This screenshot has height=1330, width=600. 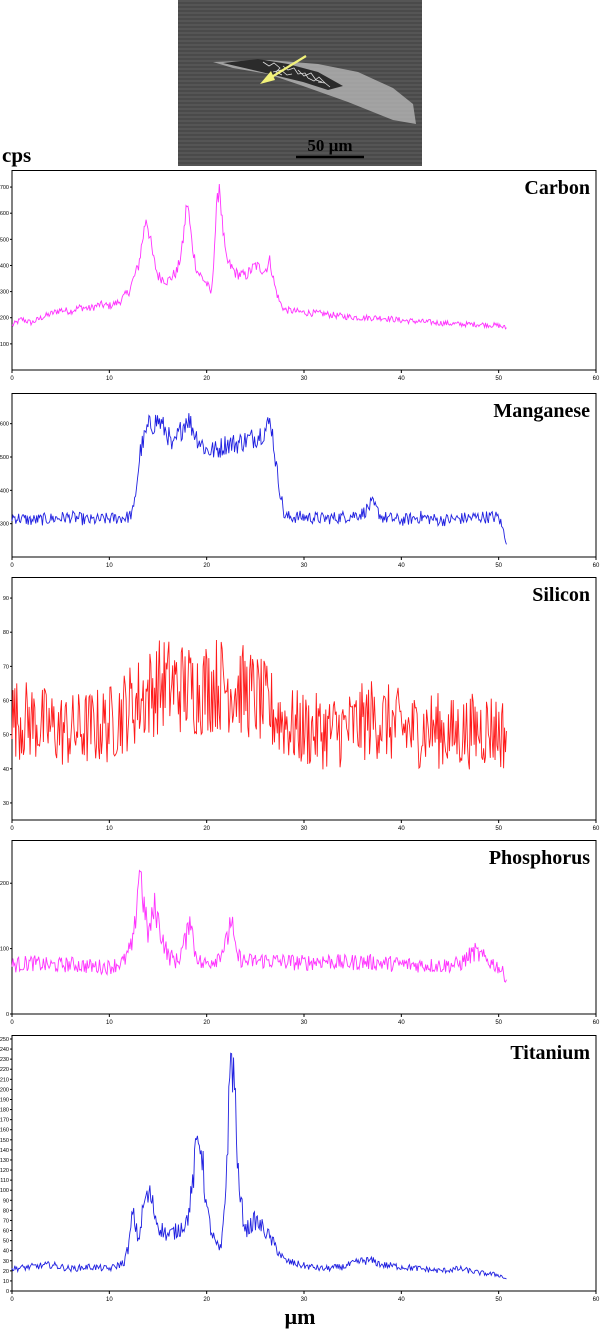 What do you see at coordinates (4, 1171) in the screenshot?
I see `titanium-y-tick-label: 120` at bounding box center [4, 1171].